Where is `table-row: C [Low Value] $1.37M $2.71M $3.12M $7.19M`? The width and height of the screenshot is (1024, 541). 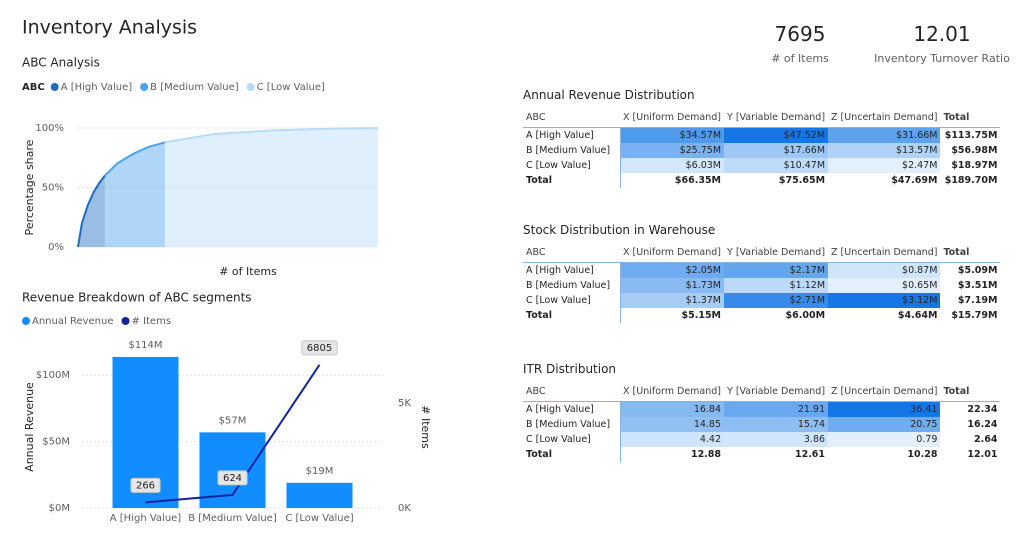
table-row: C [Low Value] $1.37M $2.71M $3.12M $7.19M is located at coordinates (761, 300).